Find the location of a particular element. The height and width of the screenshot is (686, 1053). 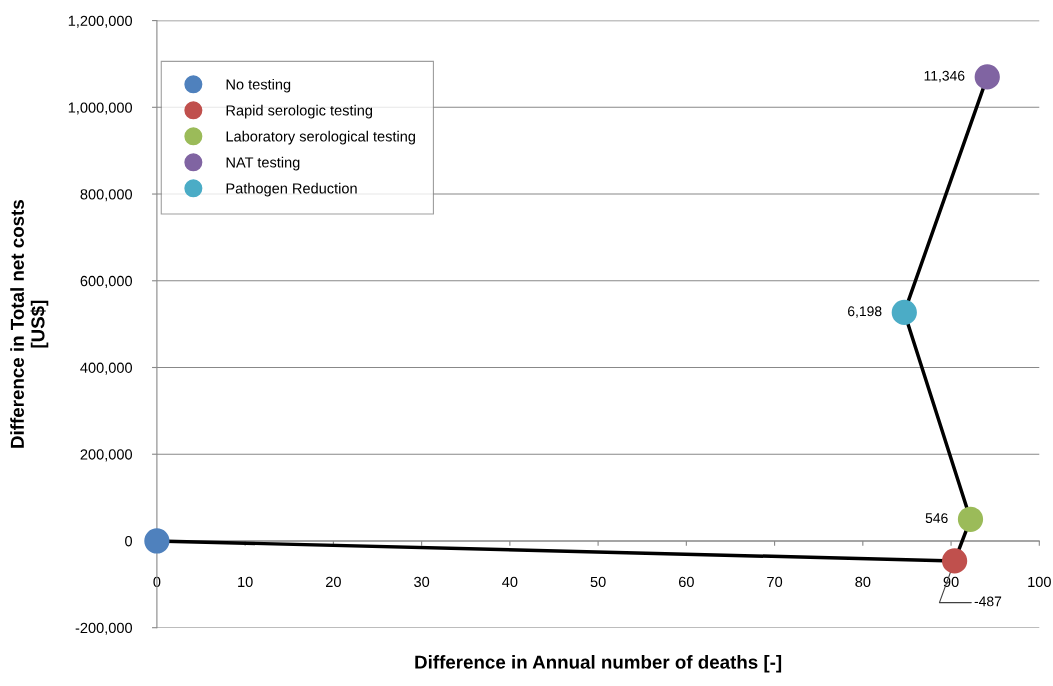

y-axis-title: Difference in Total net costs [US$] is located at coordinates (29, 324).